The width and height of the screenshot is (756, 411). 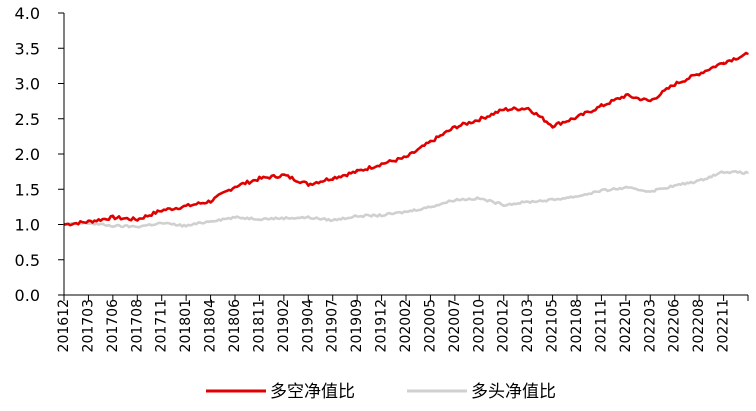 I want to click on x-tick-label: 202005, so click(x=430, y=325).